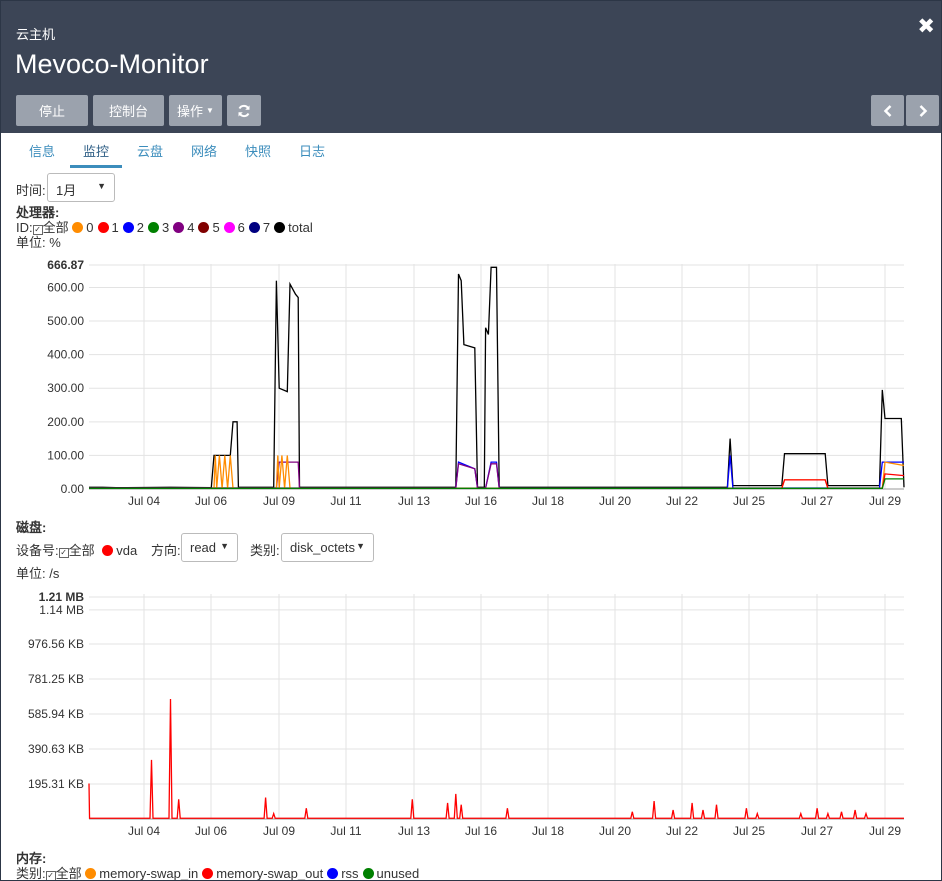 The height and width of the screenshot is (881, 942). What do you see at coordinates (887, 110) in the screenshot?
I see `previous-button` at bounding box center [887, 110].